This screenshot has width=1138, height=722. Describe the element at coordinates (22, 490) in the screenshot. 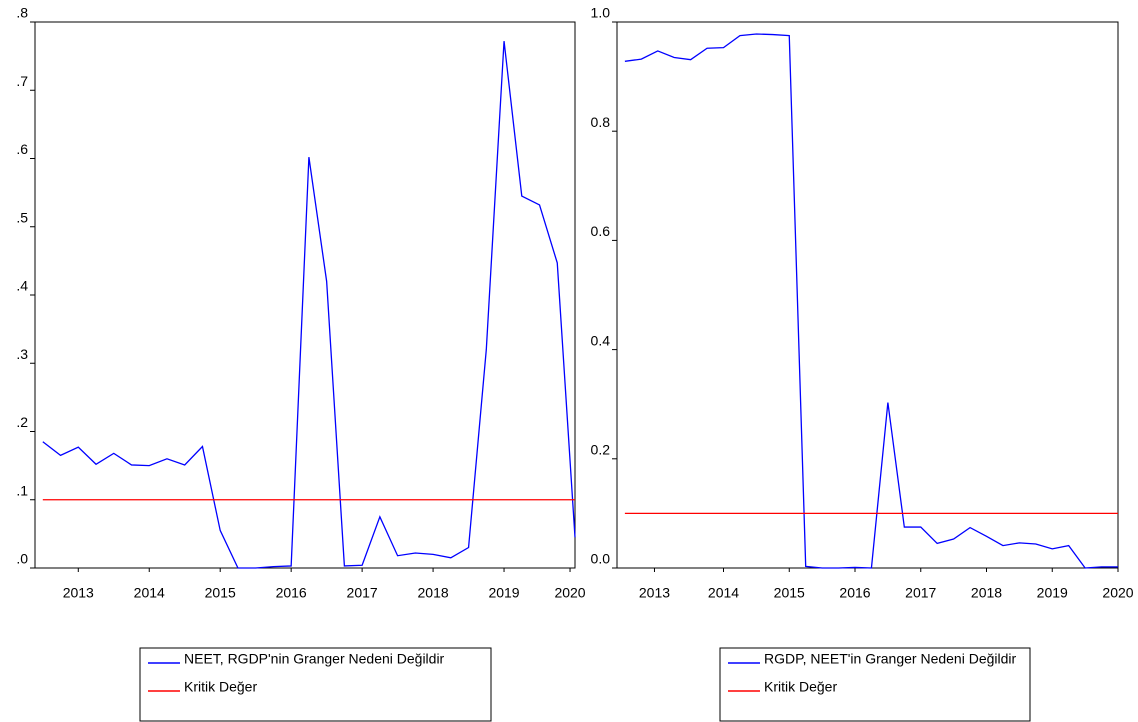

I see `y-tick-label: .1` at that location.